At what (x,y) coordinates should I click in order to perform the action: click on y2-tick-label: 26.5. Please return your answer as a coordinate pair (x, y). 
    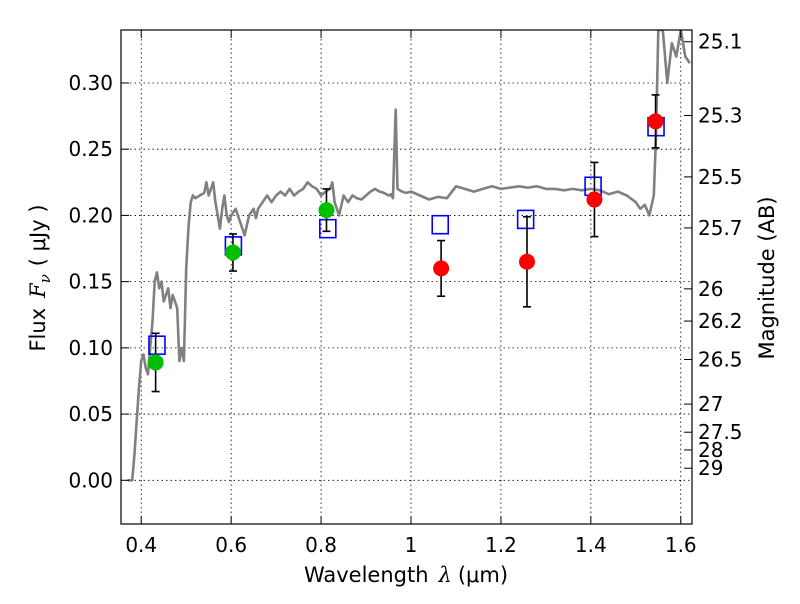
    Looking at the image, I should click on (720, 360).